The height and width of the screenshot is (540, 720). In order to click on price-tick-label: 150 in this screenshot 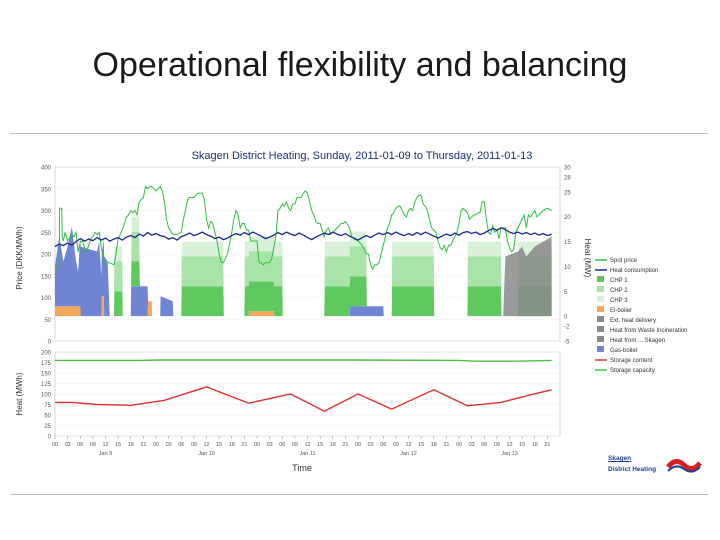, I will do `click(46, 277)`.